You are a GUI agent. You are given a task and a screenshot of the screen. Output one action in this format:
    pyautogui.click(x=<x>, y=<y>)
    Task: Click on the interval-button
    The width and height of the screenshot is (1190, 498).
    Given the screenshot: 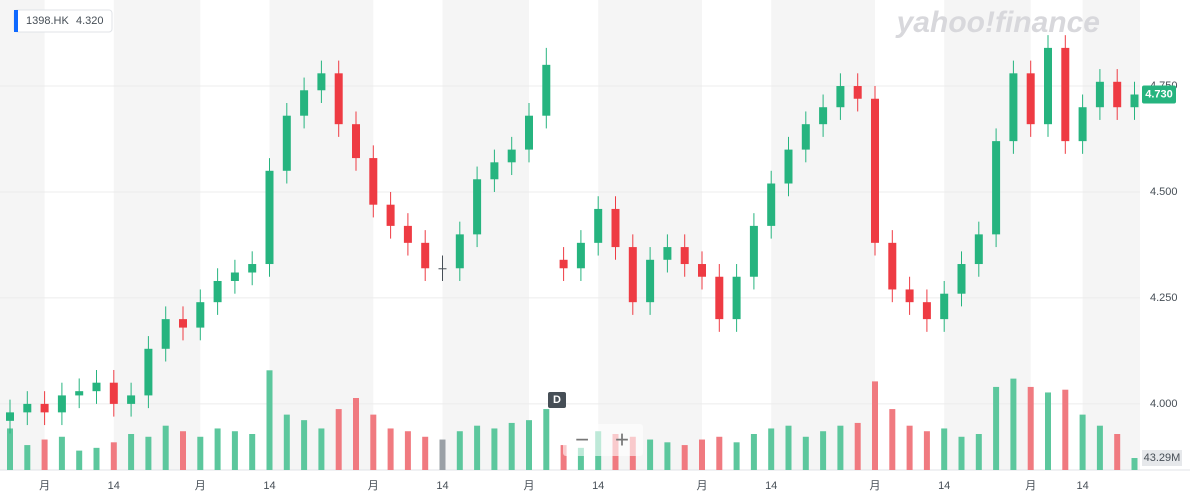 What is the action you would take?
    pyautogui.click(x=557, y=400)
    